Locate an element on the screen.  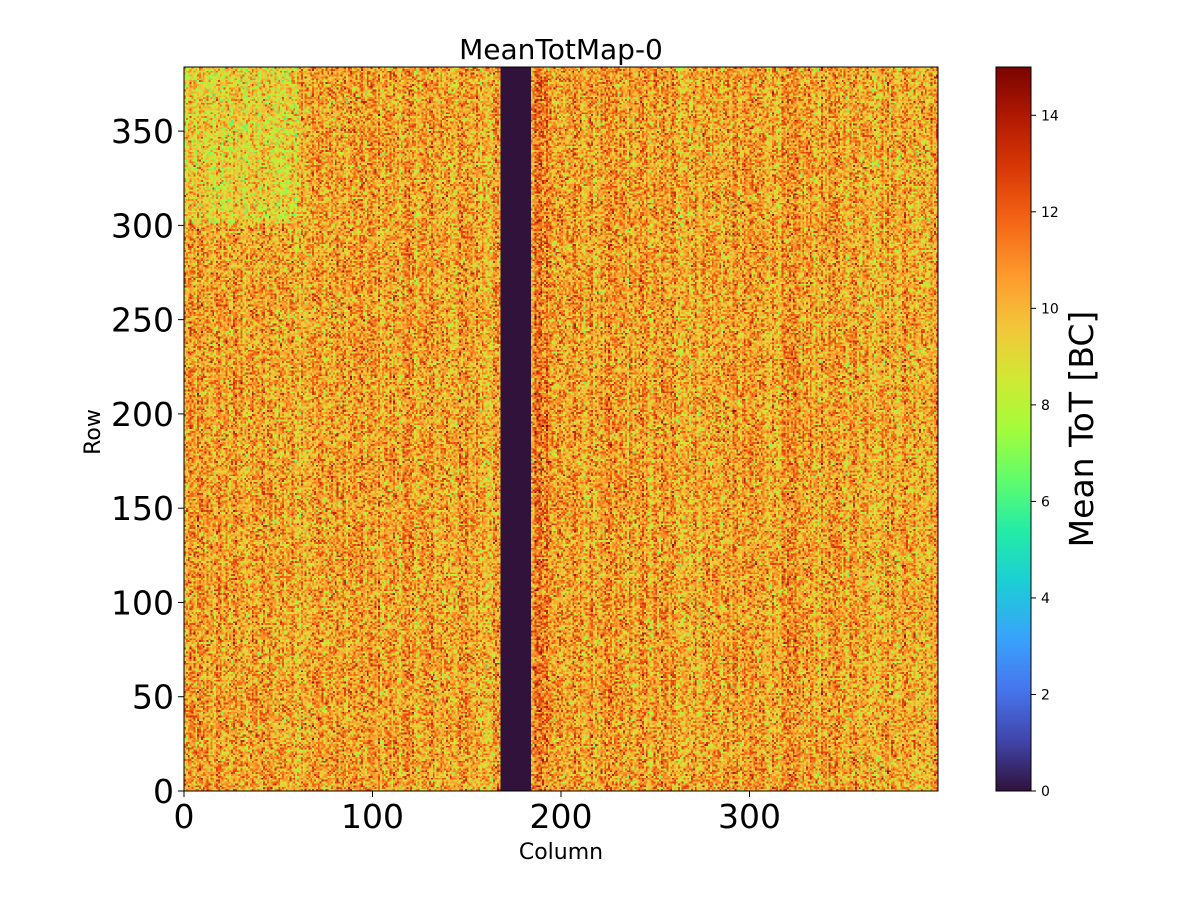
x-axis: 0 100 200 300 is located at coordinates (477, 813).